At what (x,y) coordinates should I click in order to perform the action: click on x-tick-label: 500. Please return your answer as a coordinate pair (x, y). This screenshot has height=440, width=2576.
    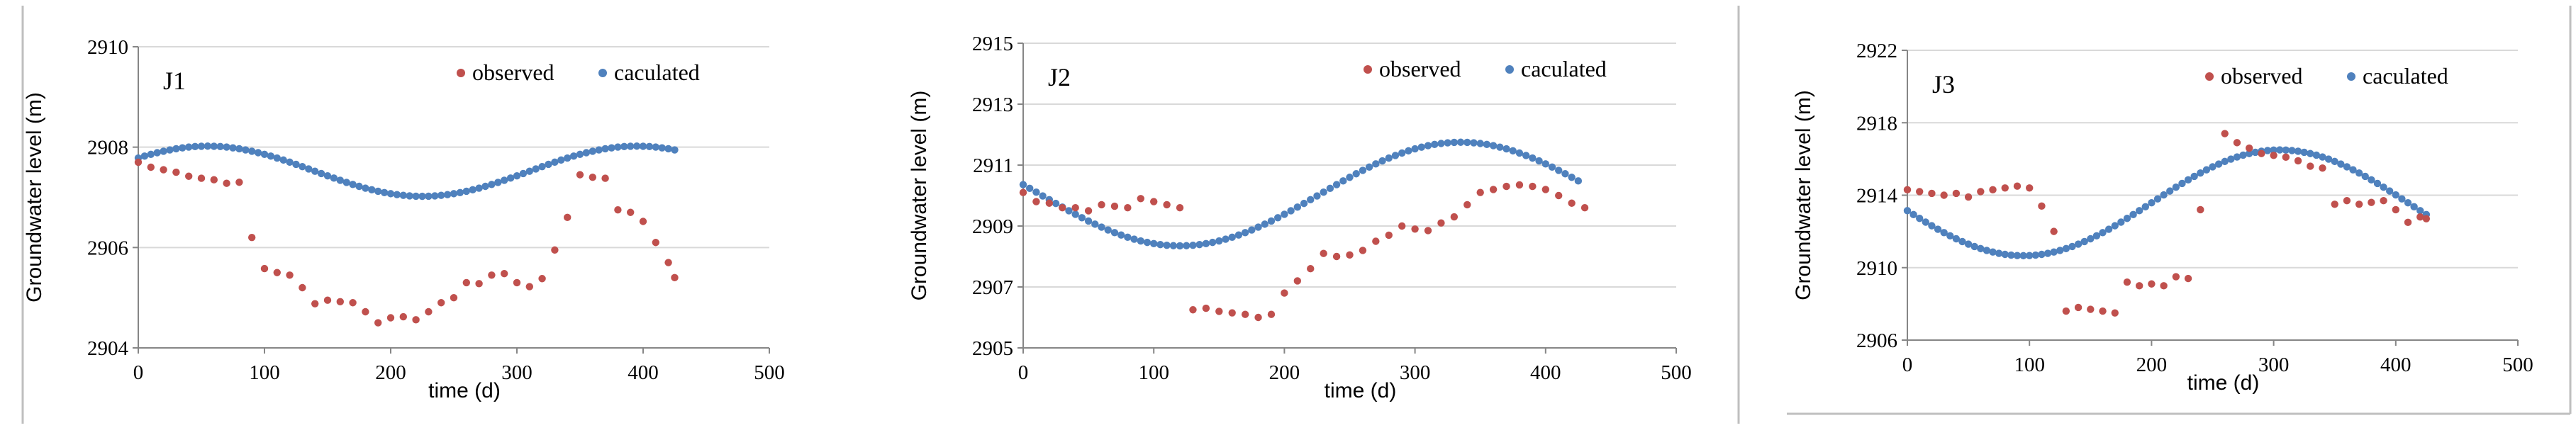
    Looking at the image, I should click on (769, 372).